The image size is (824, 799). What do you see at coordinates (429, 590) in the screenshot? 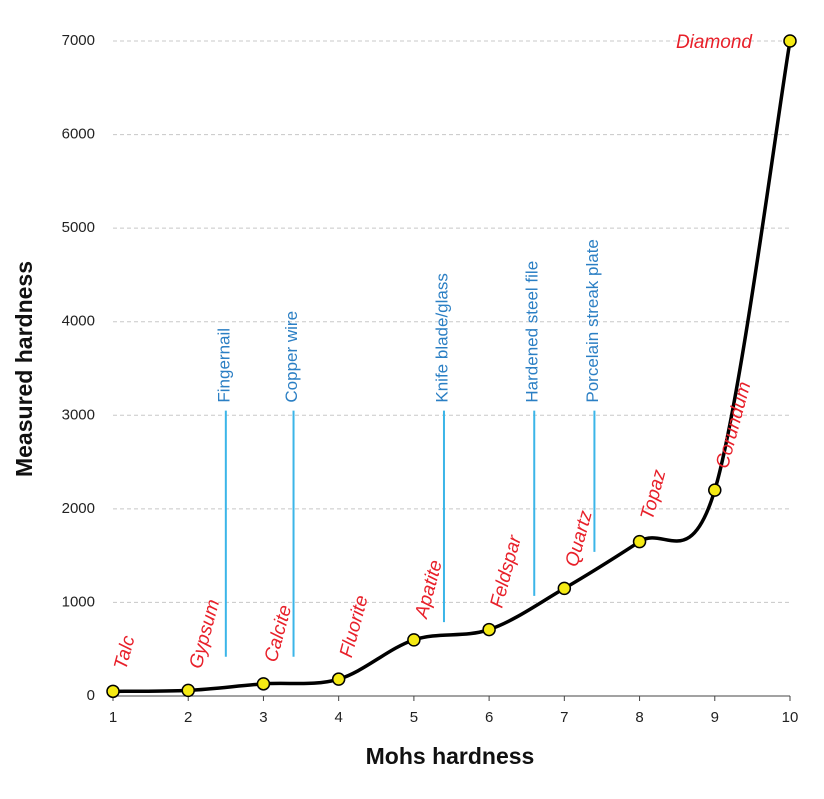
I see `mineral-label: Apatite` at bounding box center [429, 590].